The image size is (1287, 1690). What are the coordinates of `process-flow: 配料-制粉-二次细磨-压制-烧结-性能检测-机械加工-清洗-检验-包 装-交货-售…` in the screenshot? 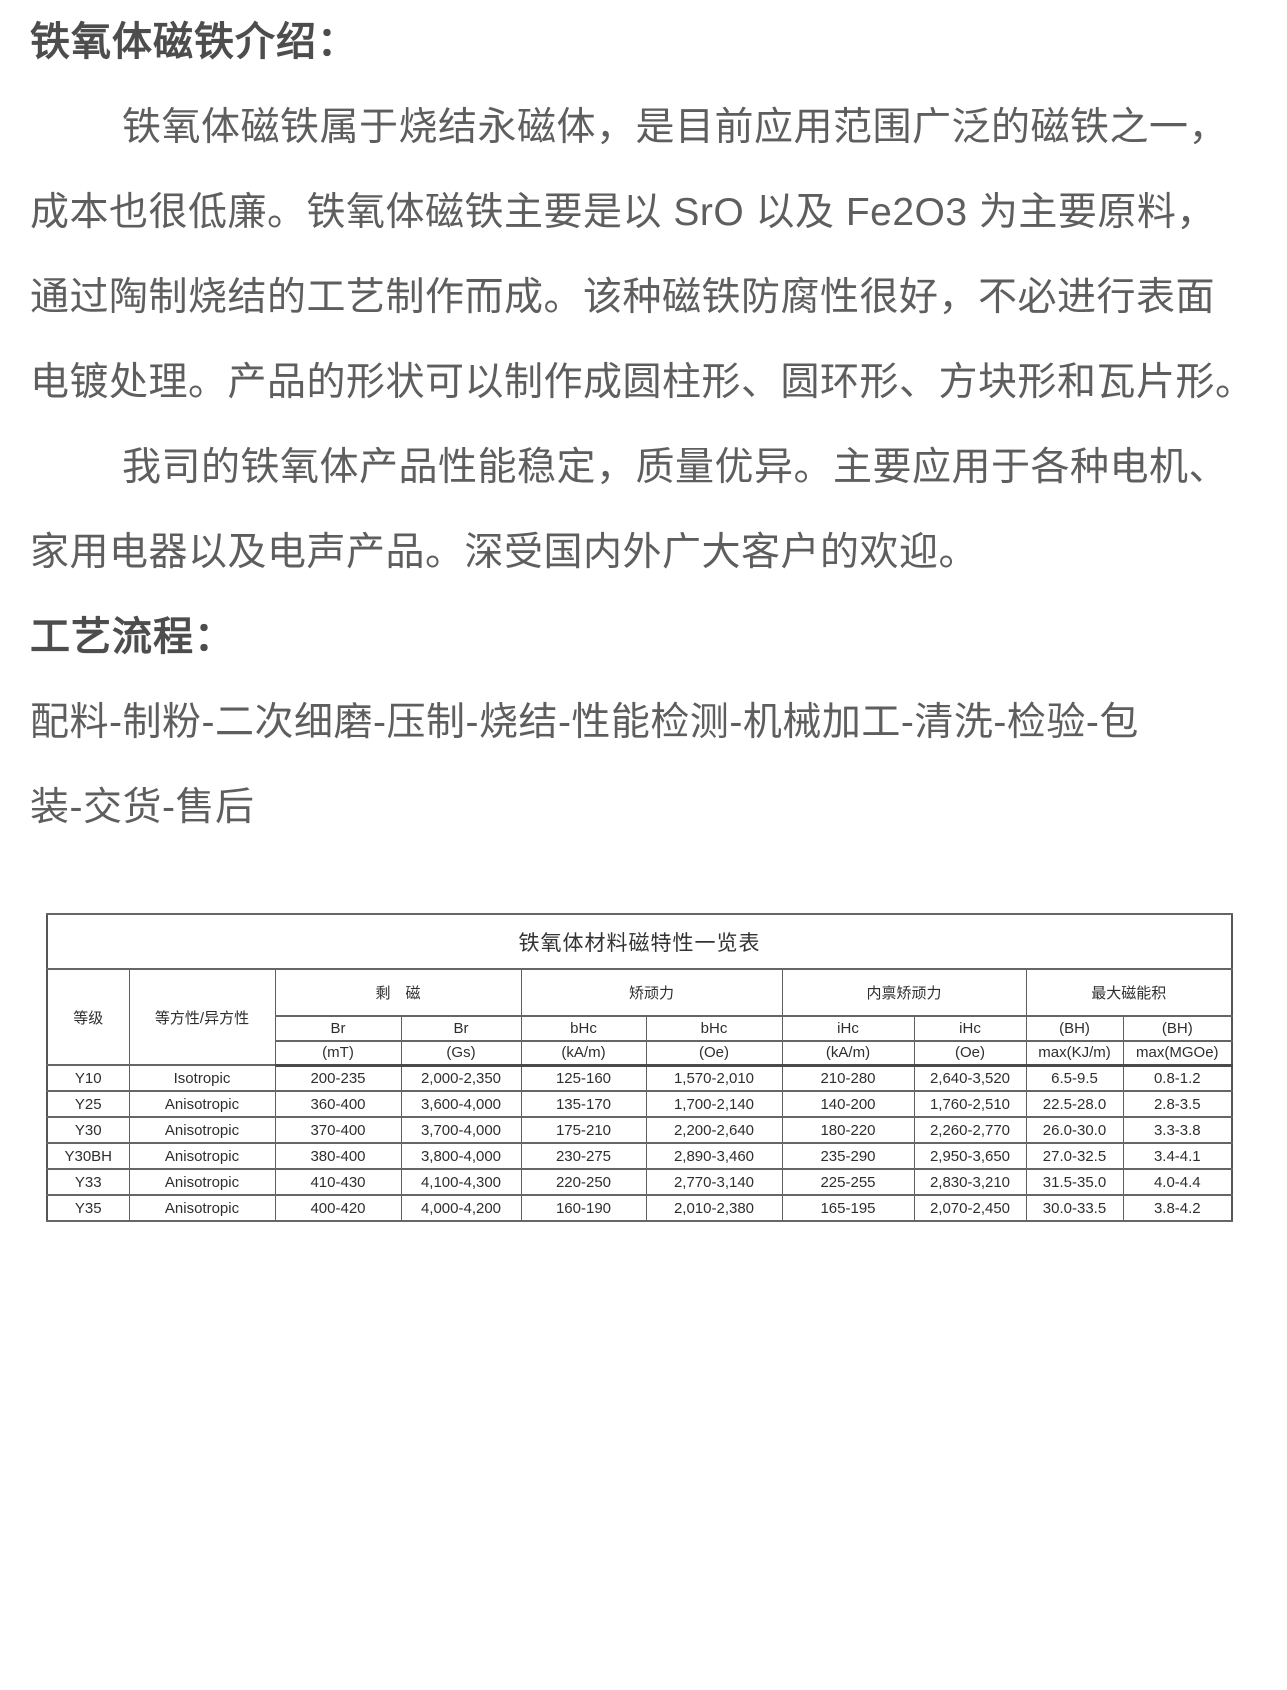 It's located at (638, 765).